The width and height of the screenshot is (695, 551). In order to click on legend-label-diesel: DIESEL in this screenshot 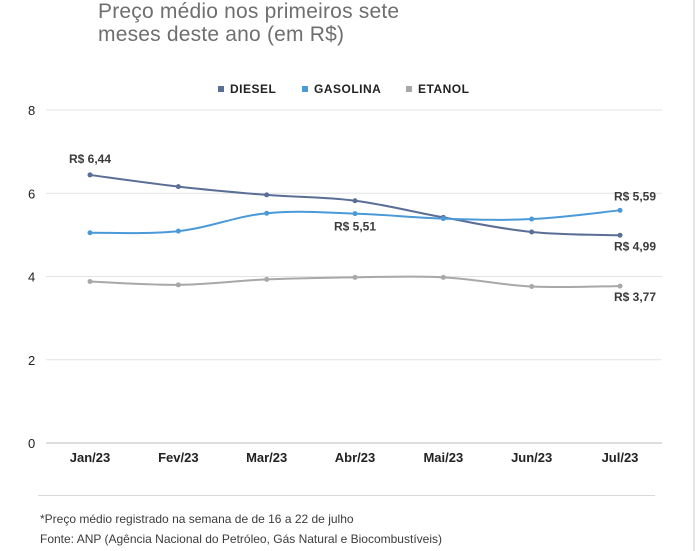, I will do `click(253, 89)`.